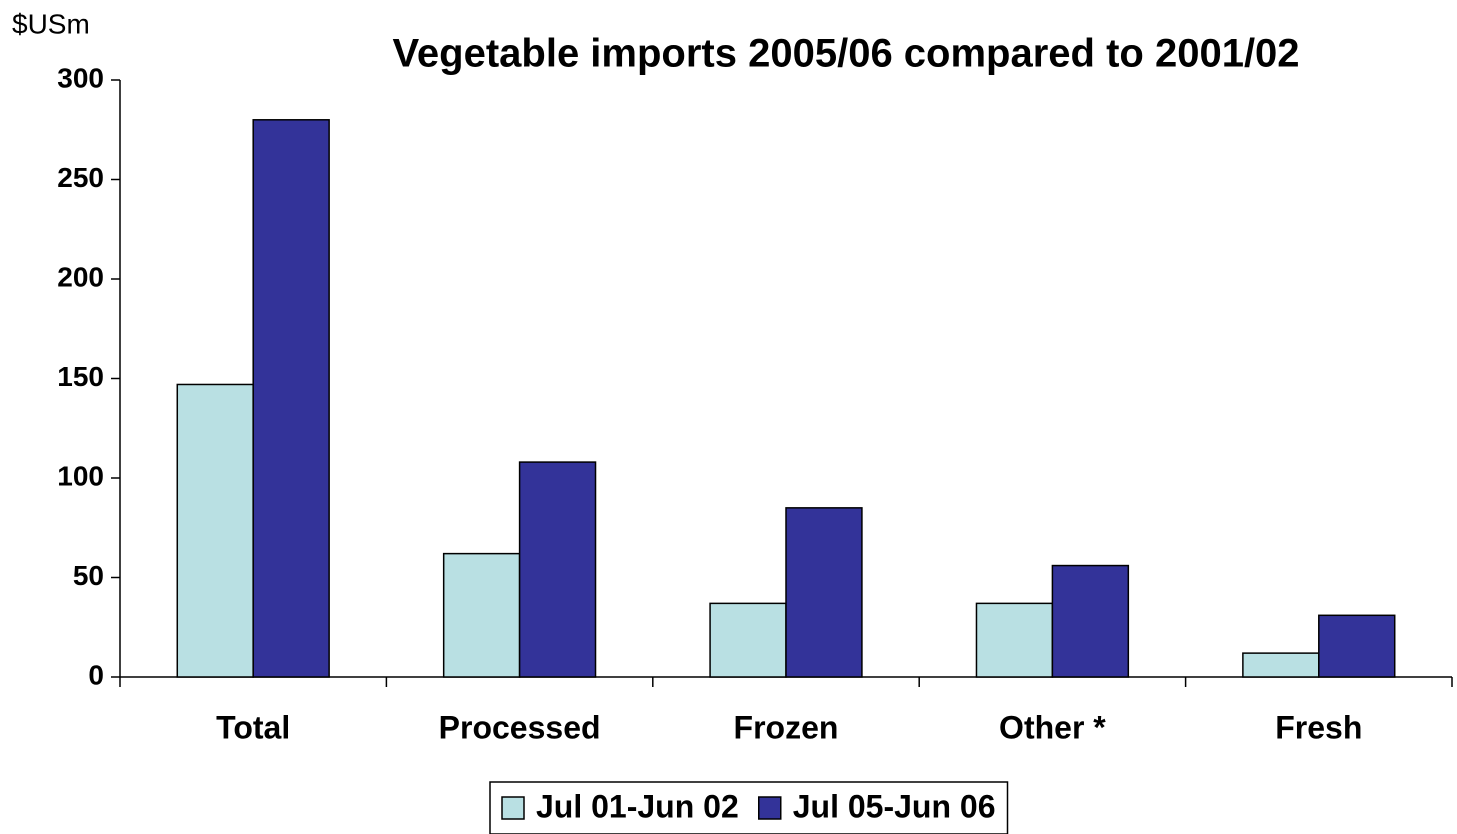 This screenshot has width=1457, height=834. Describe the element at coordinates (51, 23) in the screenshot. I see `y-axis-label: $USm` at that location.